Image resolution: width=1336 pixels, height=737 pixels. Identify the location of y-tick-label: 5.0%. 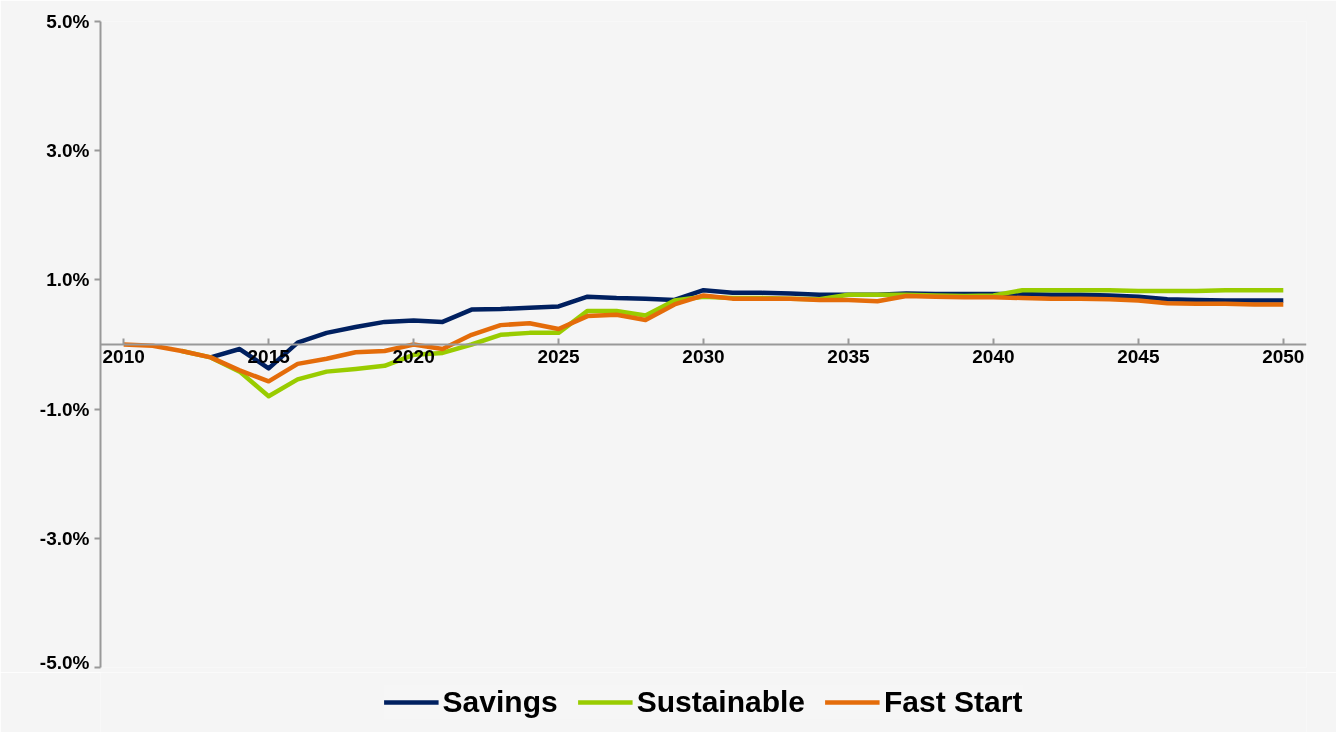
(68, 21).